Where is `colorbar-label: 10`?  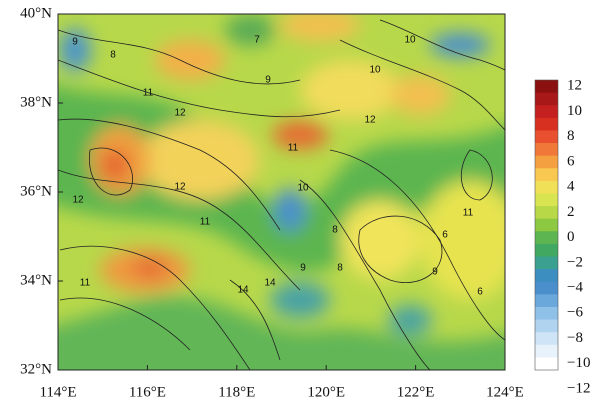 colorbar-label: 10 is located at coordinates (574, 111).